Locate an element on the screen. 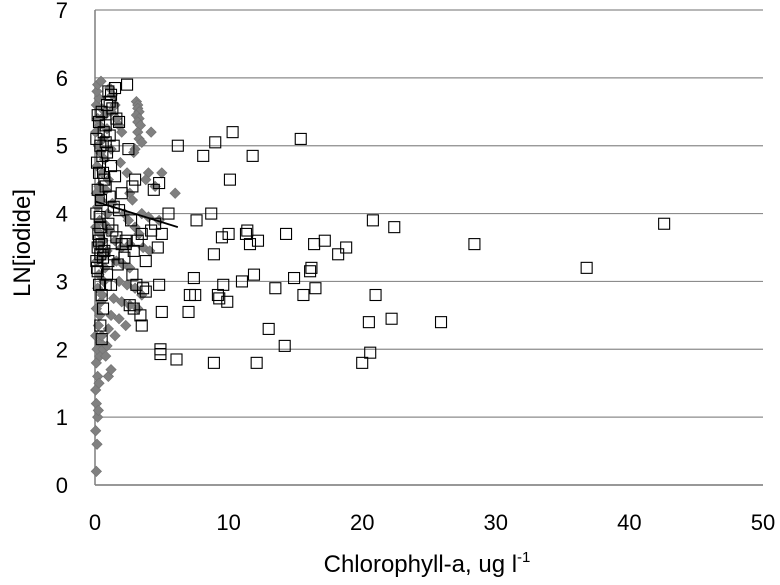  y-tick-label-7: 7 is located at coordinates (62, 11).